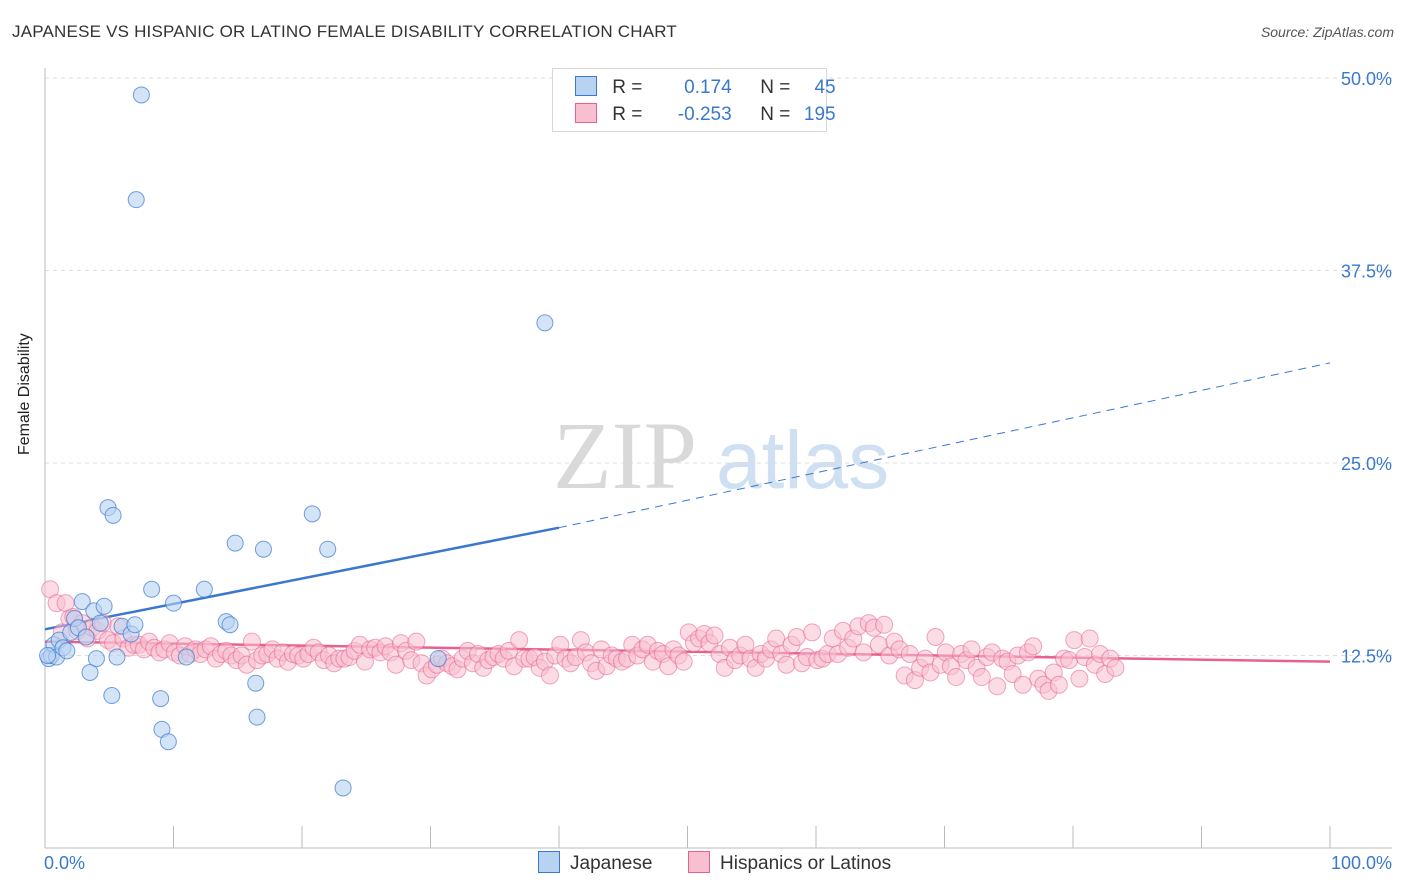  What do you see at coordinates (625, 455) in the screenshot?
I see `watermark-zip: ZIP` at bounding box center [625, 455].